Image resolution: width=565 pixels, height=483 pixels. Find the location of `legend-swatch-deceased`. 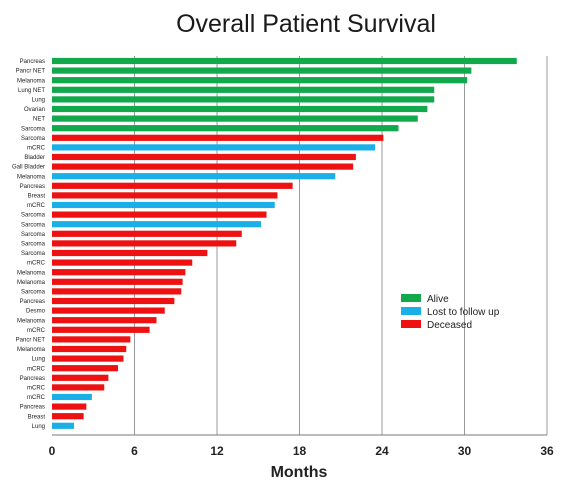

legend-swatch-deceased is located at coordinates (411, 324).